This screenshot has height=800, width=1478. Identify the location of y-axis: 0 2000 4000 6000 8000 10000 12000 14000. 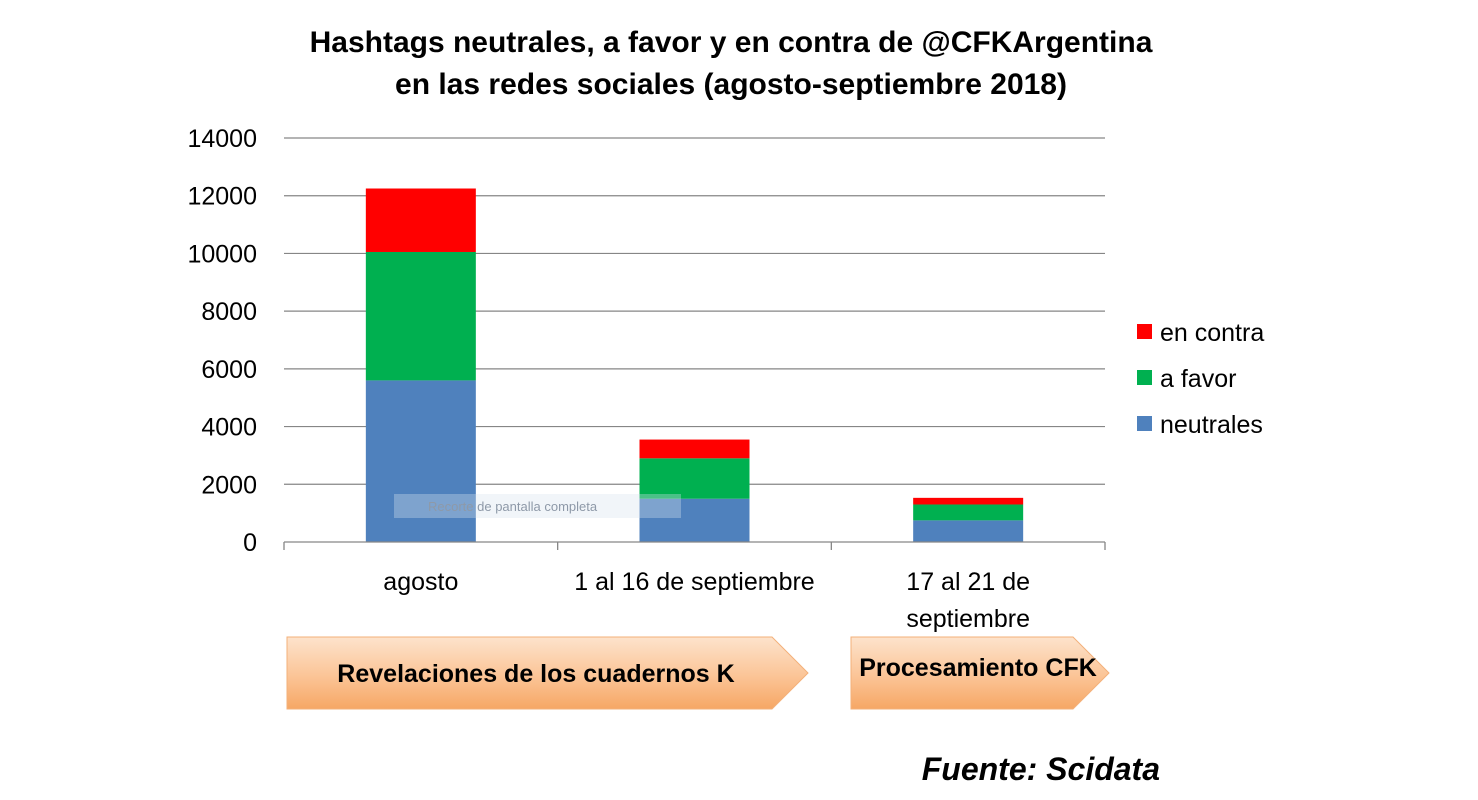
(222, 341).